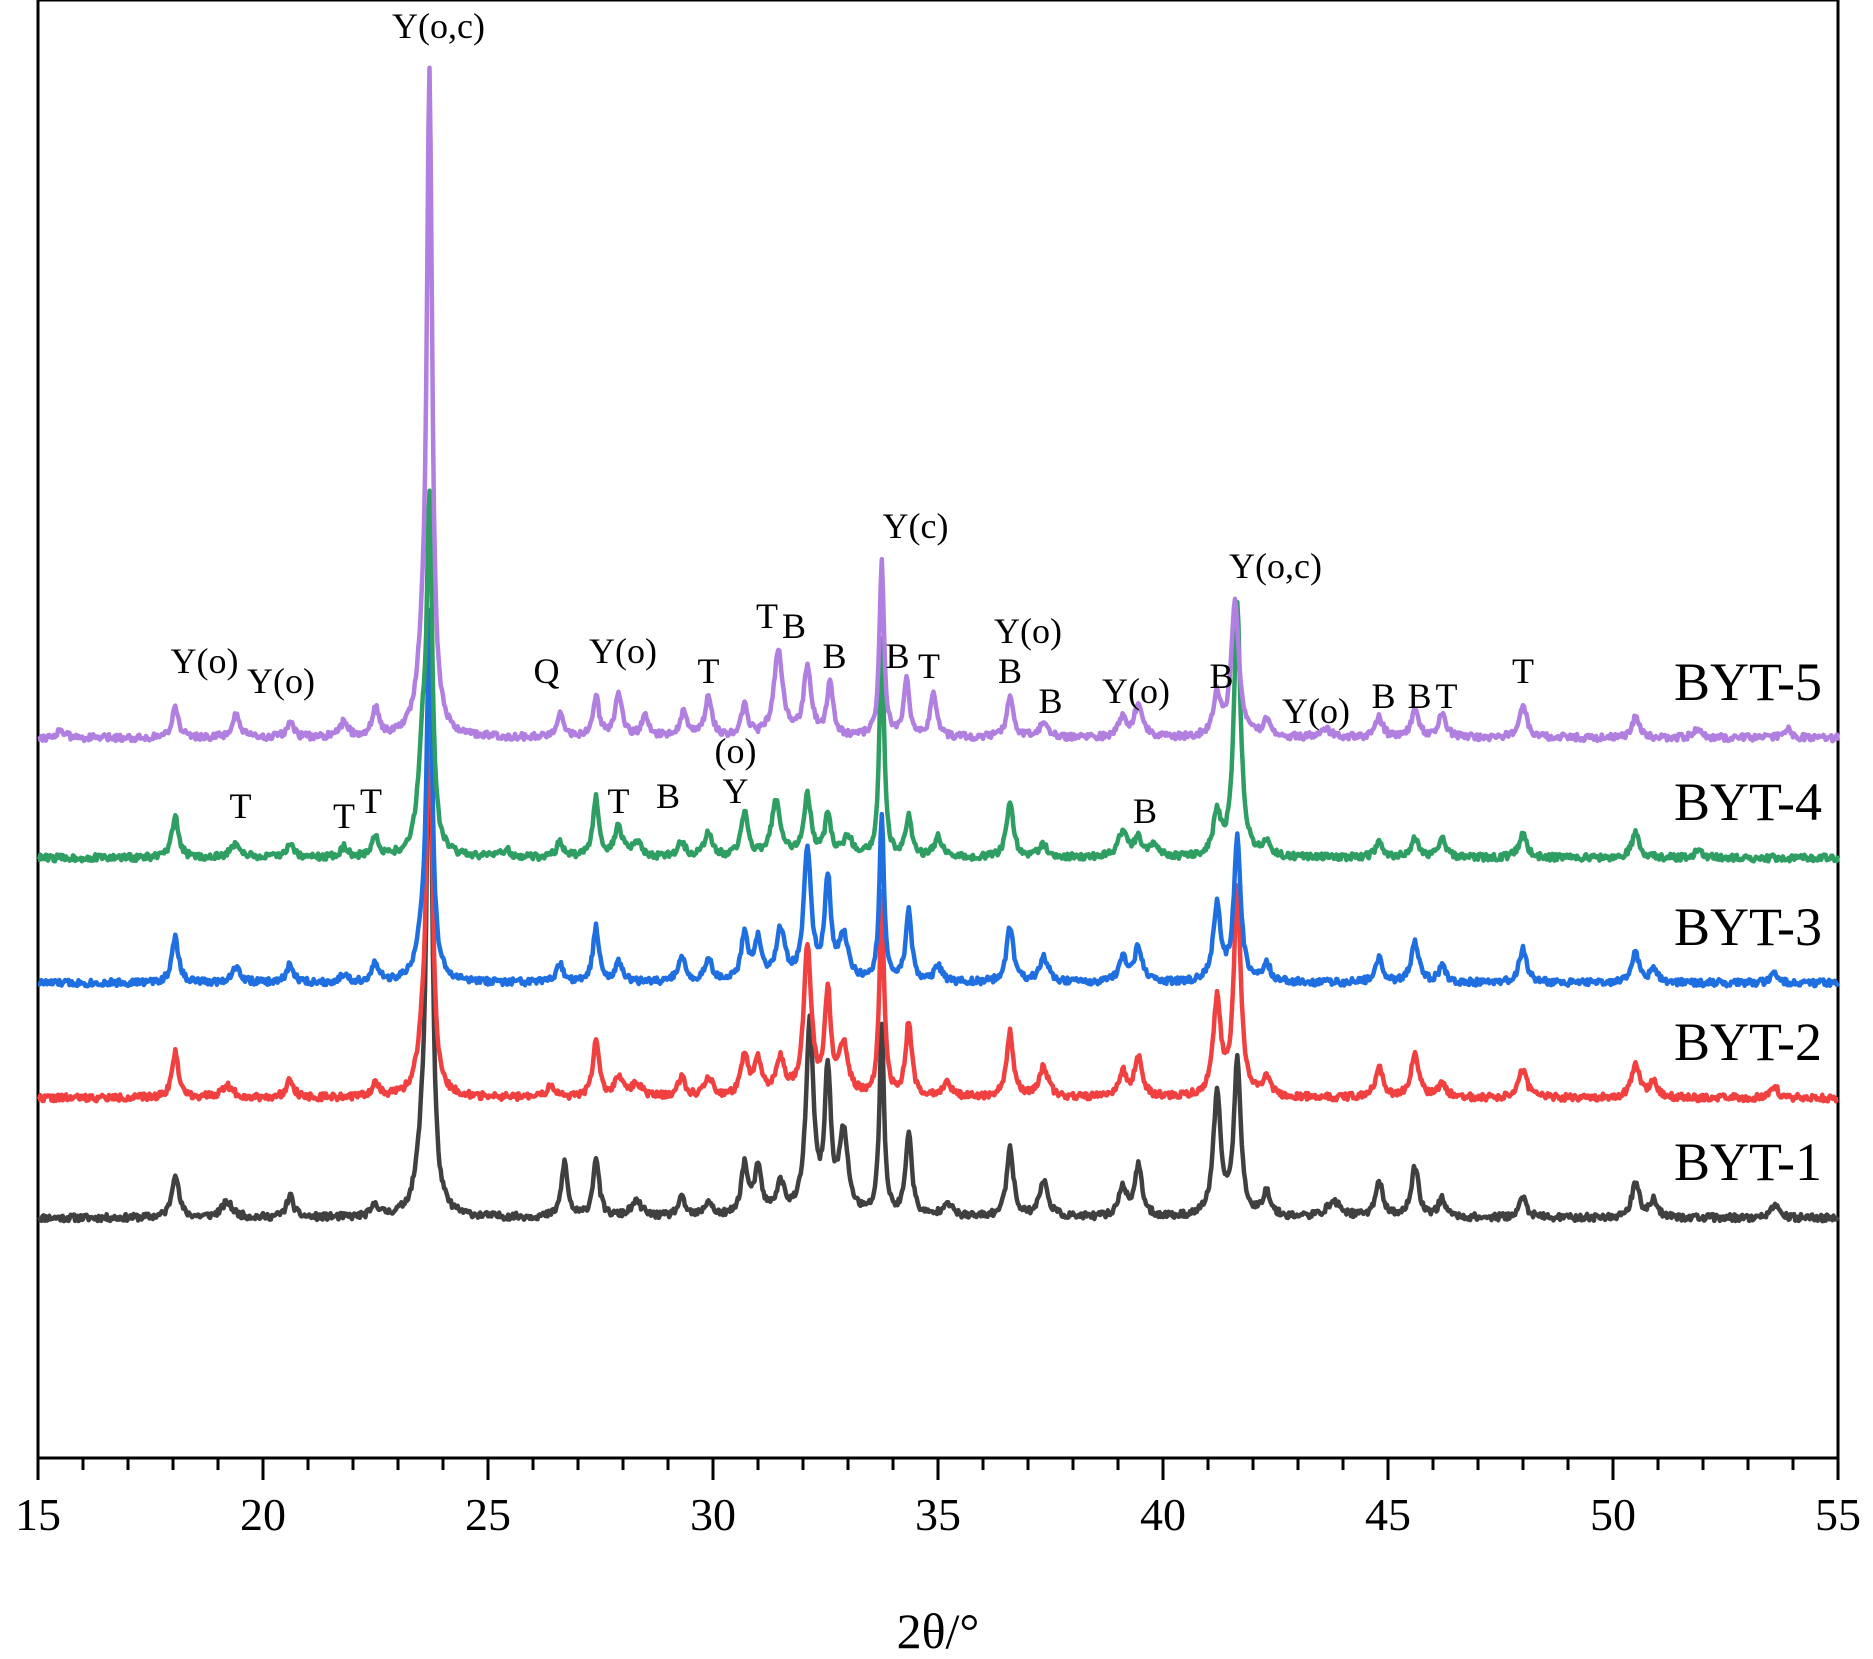 The image size is (1873, 1659). I want to click on x-tick-label: 20, so click(263, 1514).